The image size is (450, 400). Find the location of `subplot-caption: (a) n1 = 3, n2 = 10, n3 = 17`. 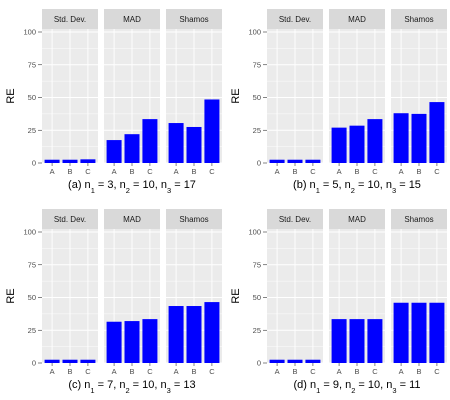

subplot-caption: (a) n1 = 3, n2 = 10, n3 = 17 is located at coordinates (132, 187).